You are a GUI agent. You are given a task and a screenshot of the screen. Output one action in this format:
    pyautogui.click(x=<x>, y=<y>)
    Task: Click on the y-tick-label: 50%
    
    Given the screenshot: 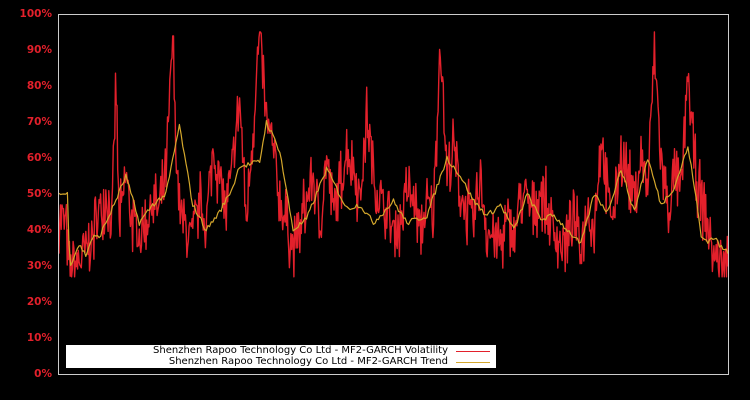 What is the action you would take?
    pyautogui.click(x=39, y=194)
    